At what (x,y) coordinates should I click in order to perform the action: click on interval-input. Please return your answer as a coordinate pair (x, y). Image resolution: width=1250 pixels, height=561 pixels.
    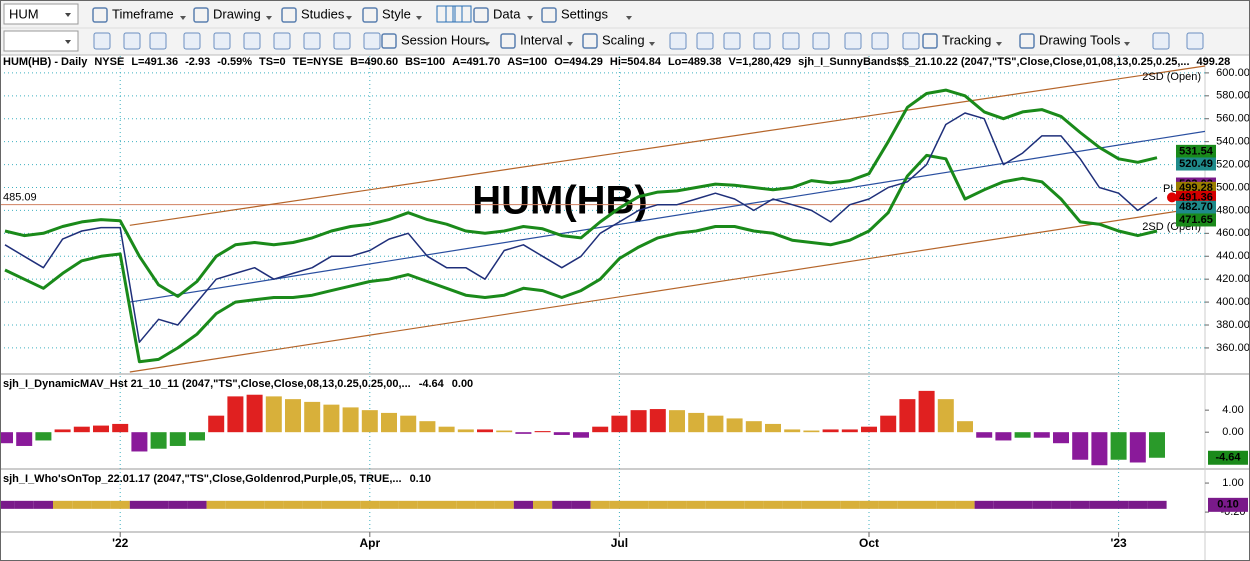
    Looking at the image, I should click on (41, 41).